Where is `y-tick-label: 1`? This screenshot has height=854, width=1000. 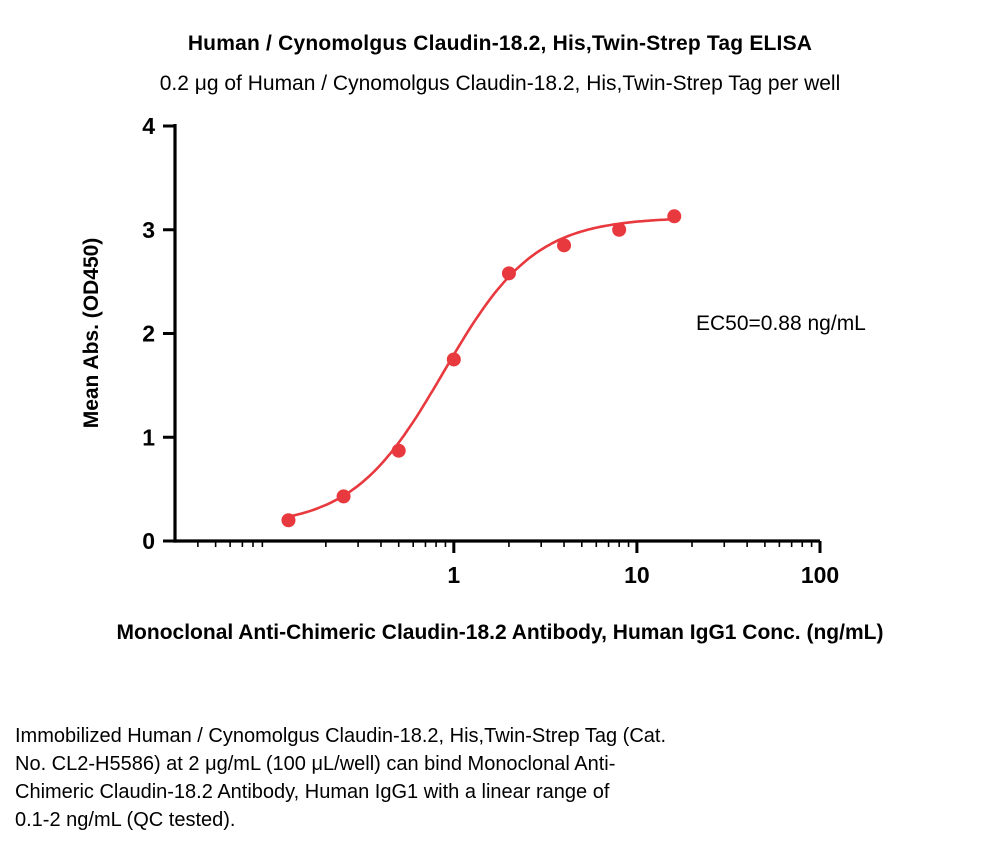
y-tick-label: 1 is located at coordinates (148, 437).